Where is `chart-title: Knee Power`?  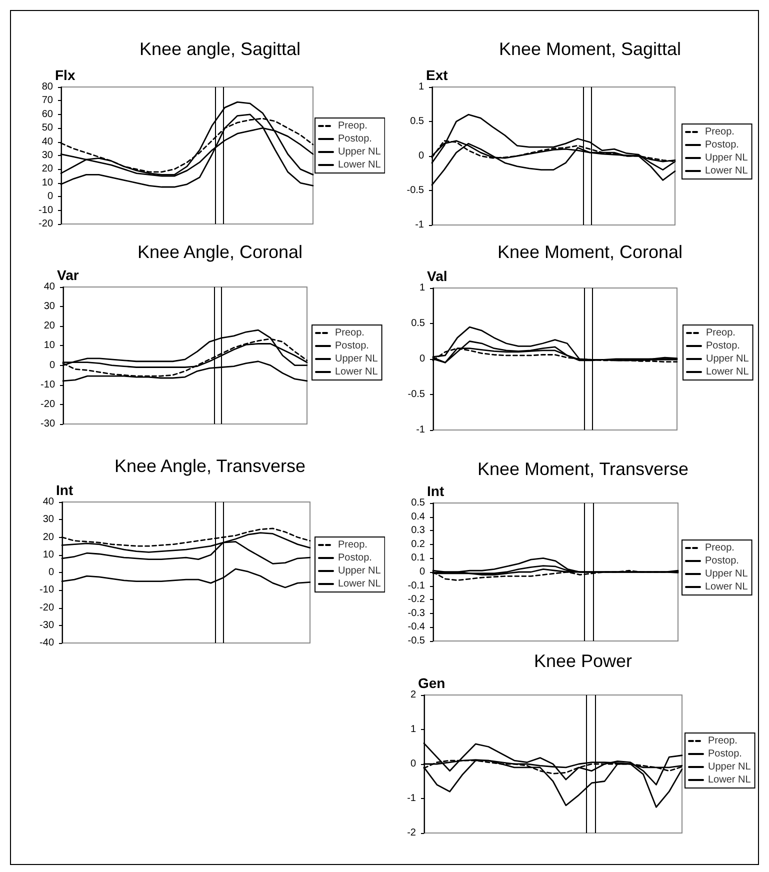
chart-title: Knee Power is located at coordinates (583, 661).